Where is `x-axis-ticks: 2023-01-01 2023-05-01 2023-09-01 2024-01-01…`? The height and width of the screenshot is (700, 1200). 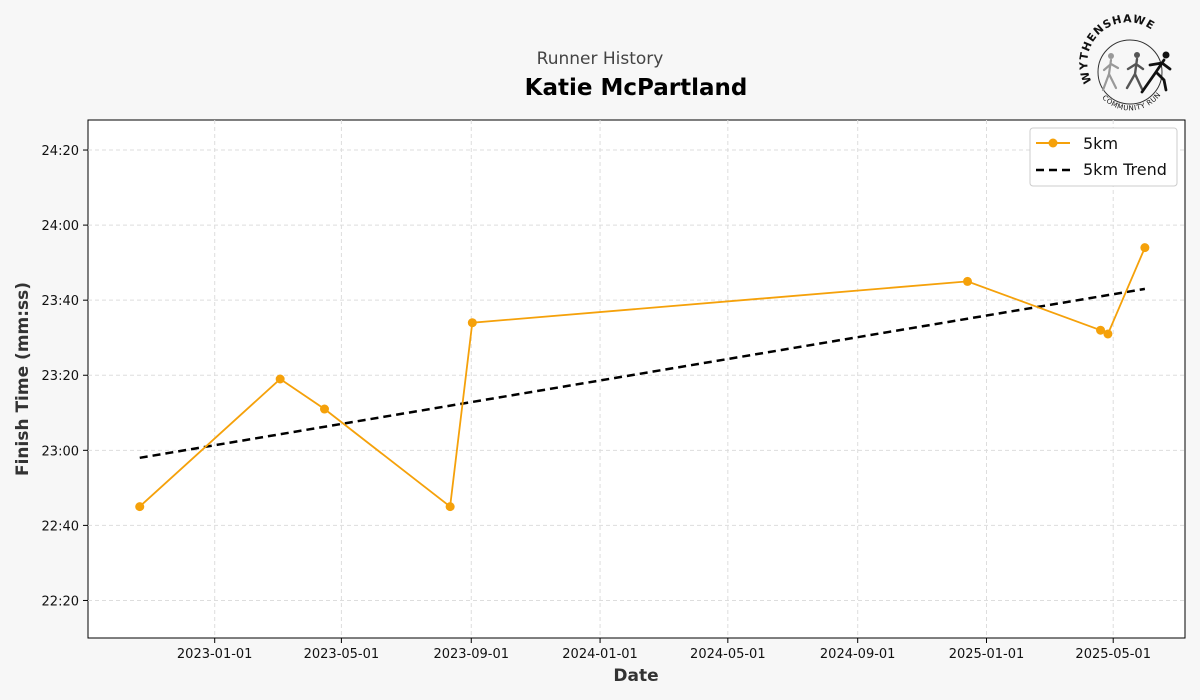
x-axis-ticks: 2023-01-01 2023-05-01 2023-09-01 2024-01-01… is located at coordinates (664, 650).